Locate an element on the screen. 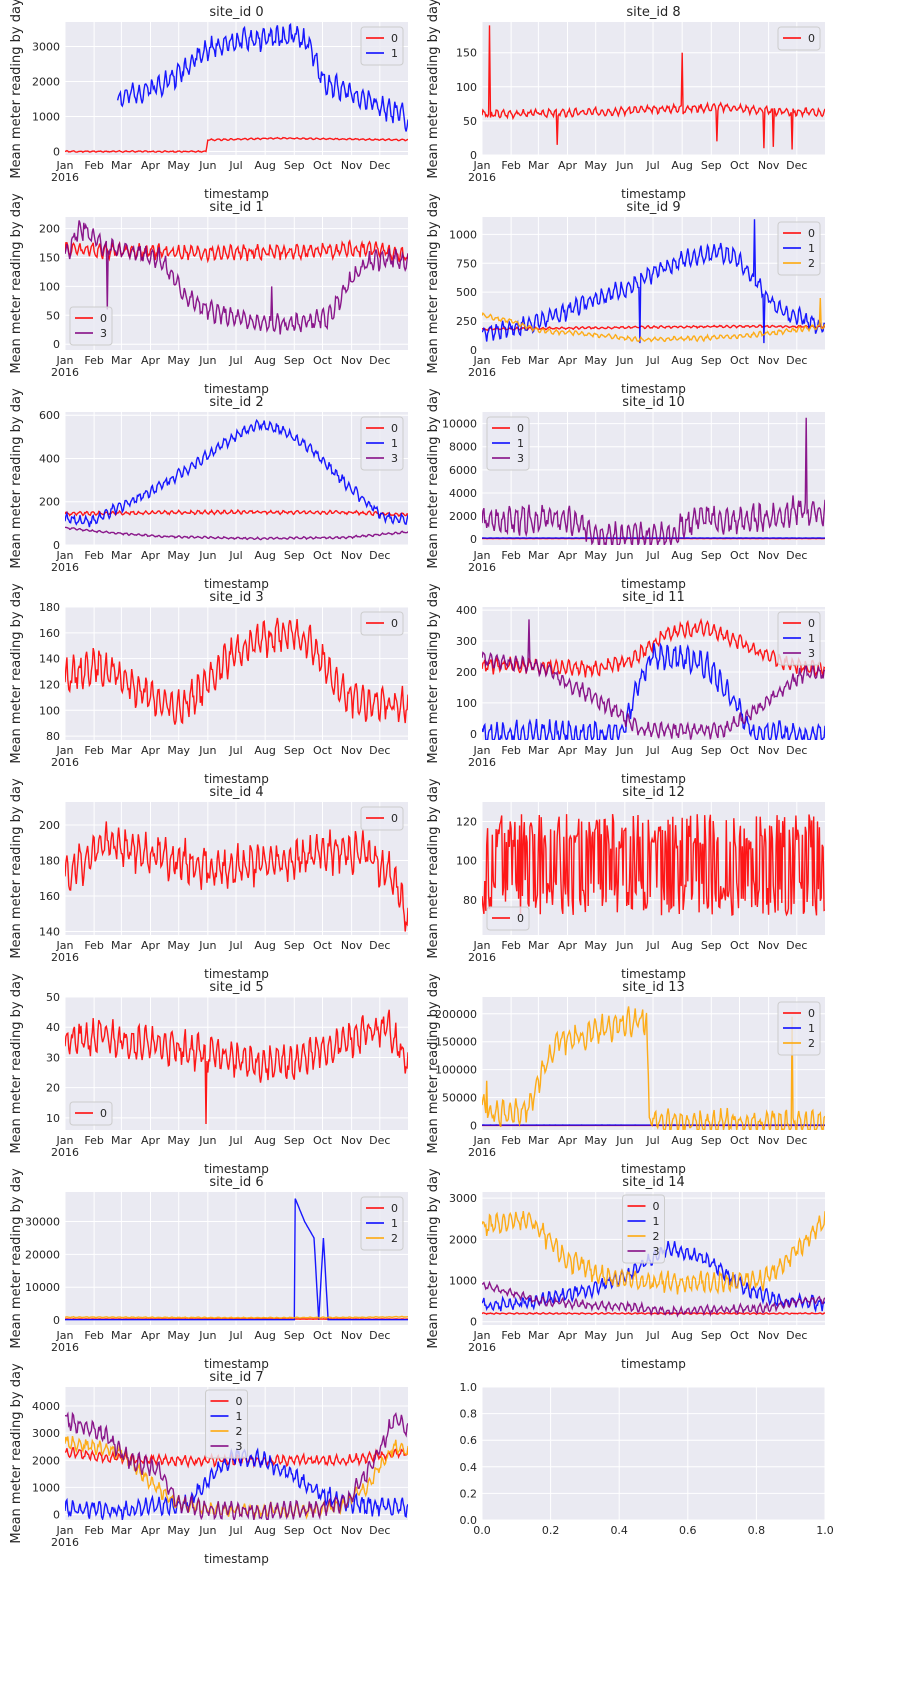 Image resolution: width=915 pixels, height=1705 pixels. y-tick-label: 50 is located at coordinates (53, 997).